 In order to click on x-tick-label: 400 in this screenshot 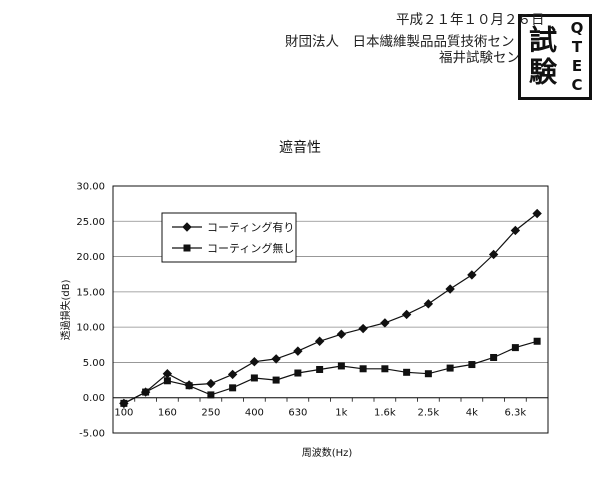, I will do `click(254, 413)`.